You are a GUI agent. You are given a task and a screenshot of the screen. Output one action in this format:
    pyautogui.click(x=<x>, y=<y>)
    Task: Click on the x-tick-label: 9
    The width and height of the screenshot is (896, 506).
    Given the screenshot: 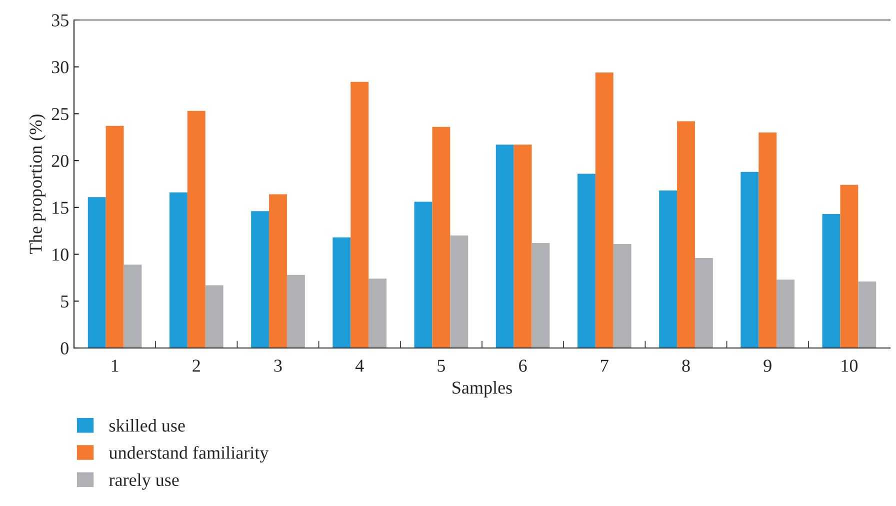 What is the action you would take?
    pyautogui.click(x=768, y=366)
    